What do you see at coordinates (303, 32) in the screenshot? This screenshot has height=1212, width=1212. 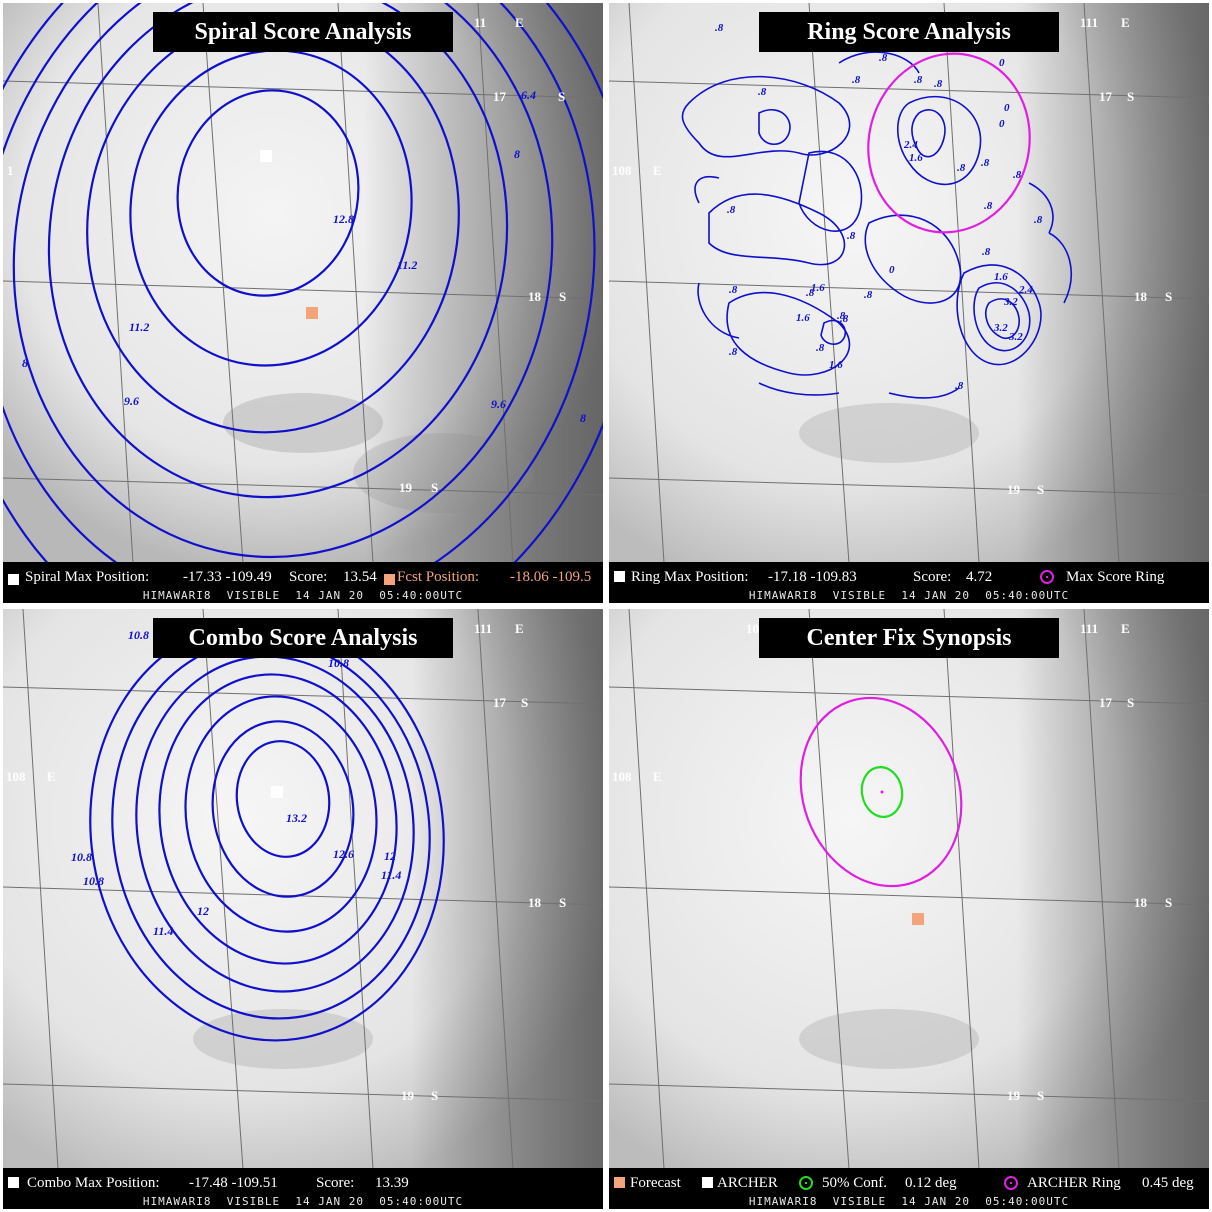 I see `panel-title: Spiral Score Analysis` at bounding box center [303, 32].